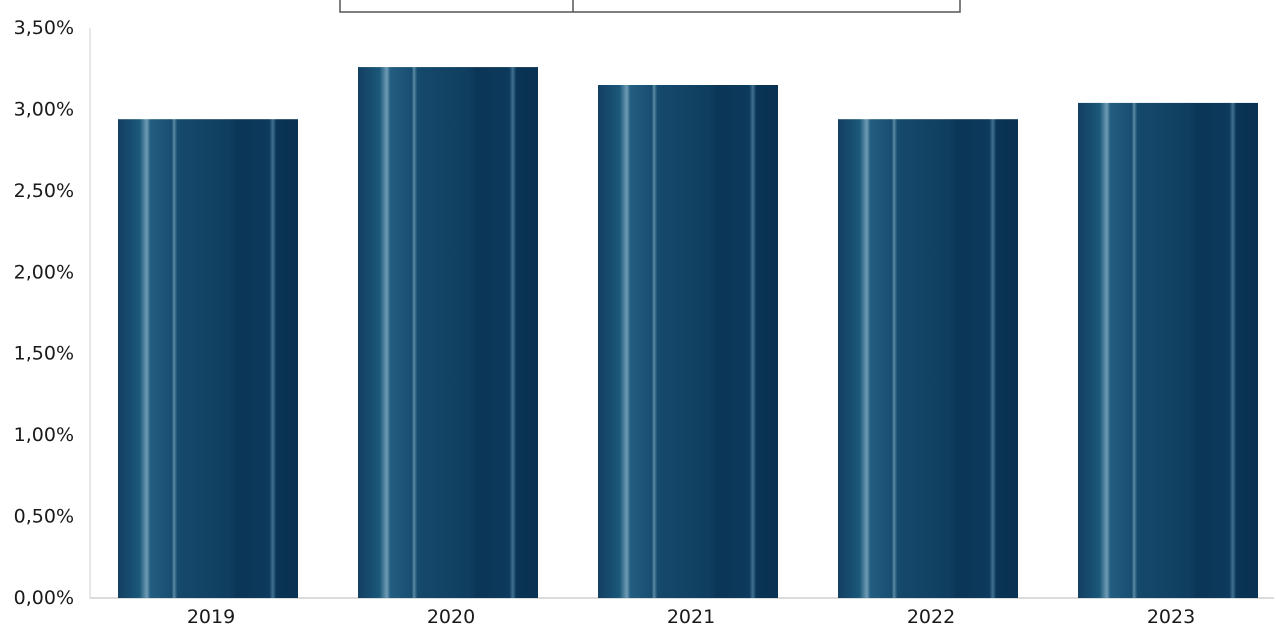 Image resolution: width=1276 pixels, height=628 pixels. What do you see at coordinates (44, 272) in the screenshot?
I see `y-tick-label: 2,00%` at bounding box center [44, 272].